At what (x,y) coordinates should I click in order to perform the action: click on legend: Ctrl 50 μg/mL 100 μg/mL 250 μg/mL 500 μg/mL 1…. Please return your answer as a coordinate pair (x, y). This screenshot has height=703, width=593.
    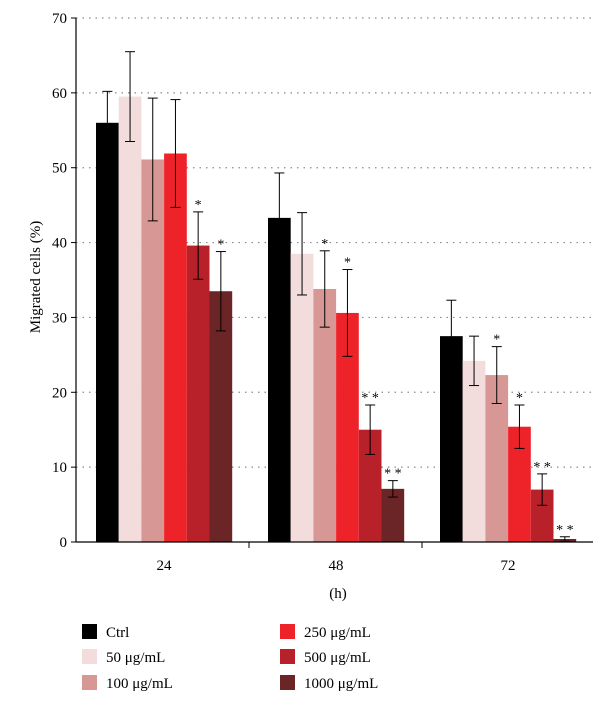
    Looking at the image, I should click on (230, 658).